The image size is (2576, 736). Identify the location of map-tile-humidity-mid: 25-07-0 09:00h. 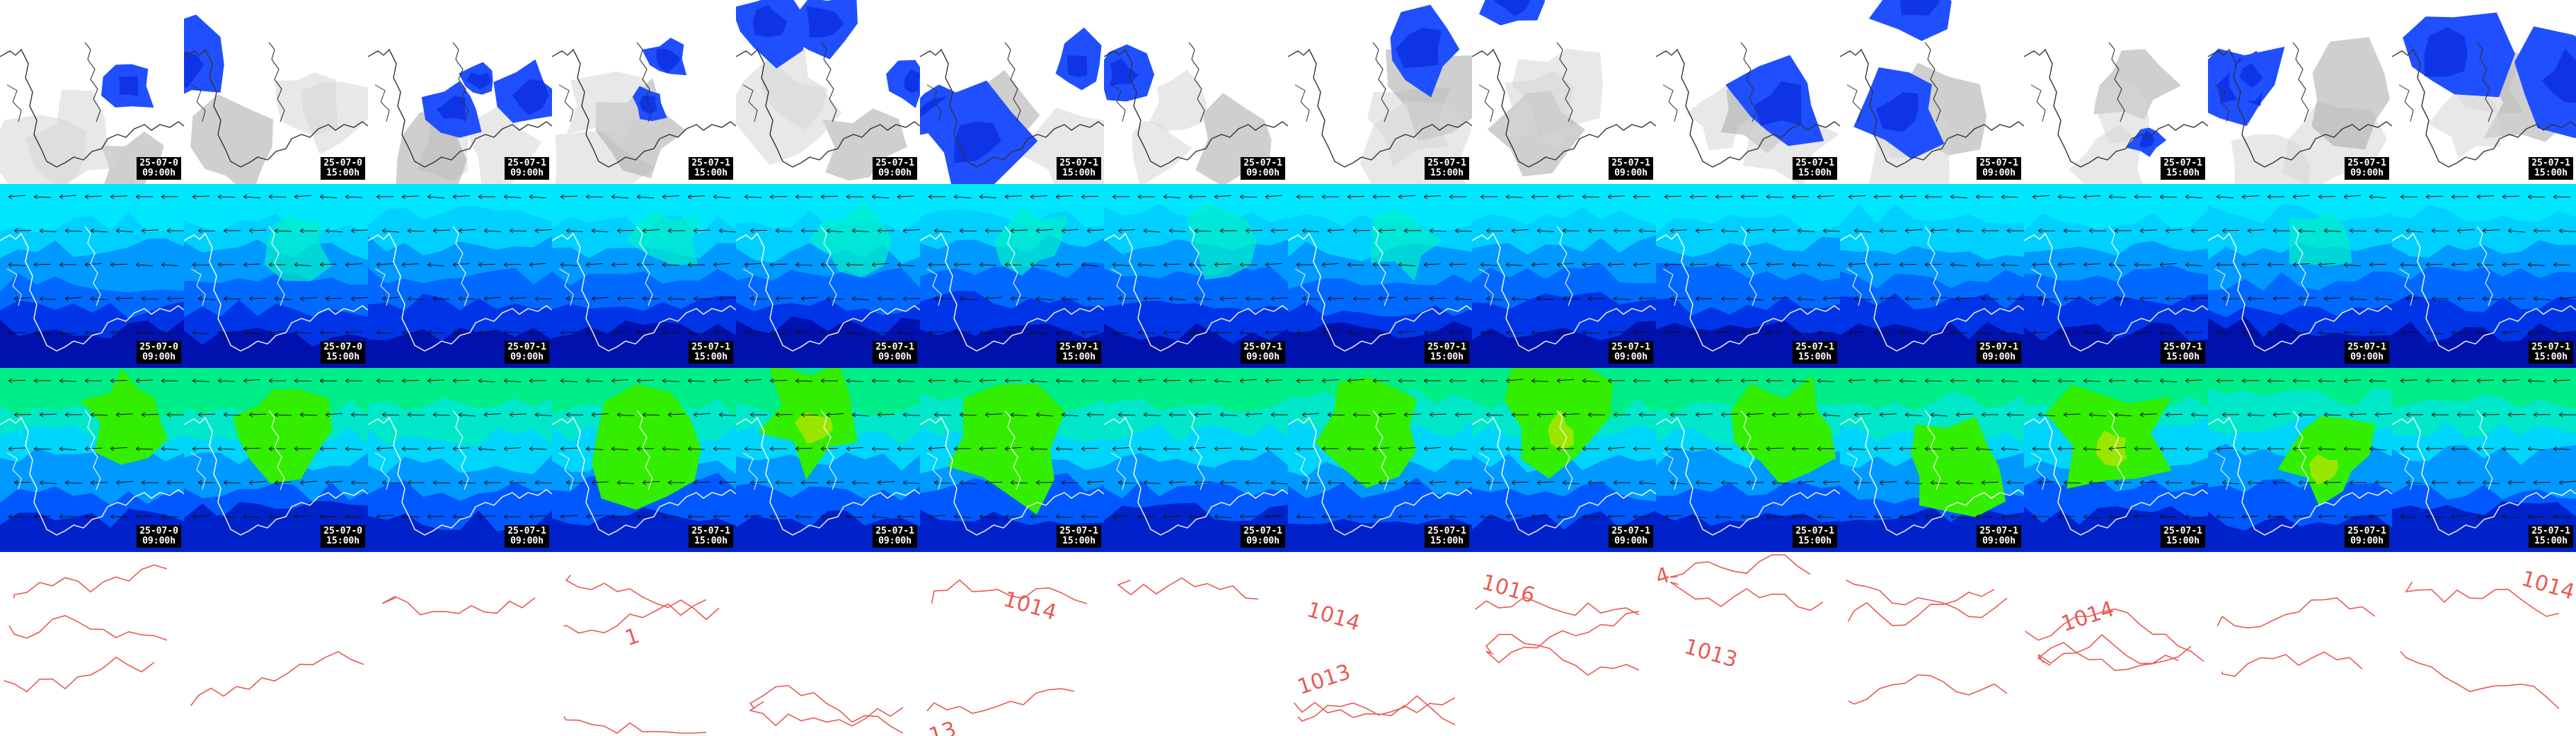
(92, 460).